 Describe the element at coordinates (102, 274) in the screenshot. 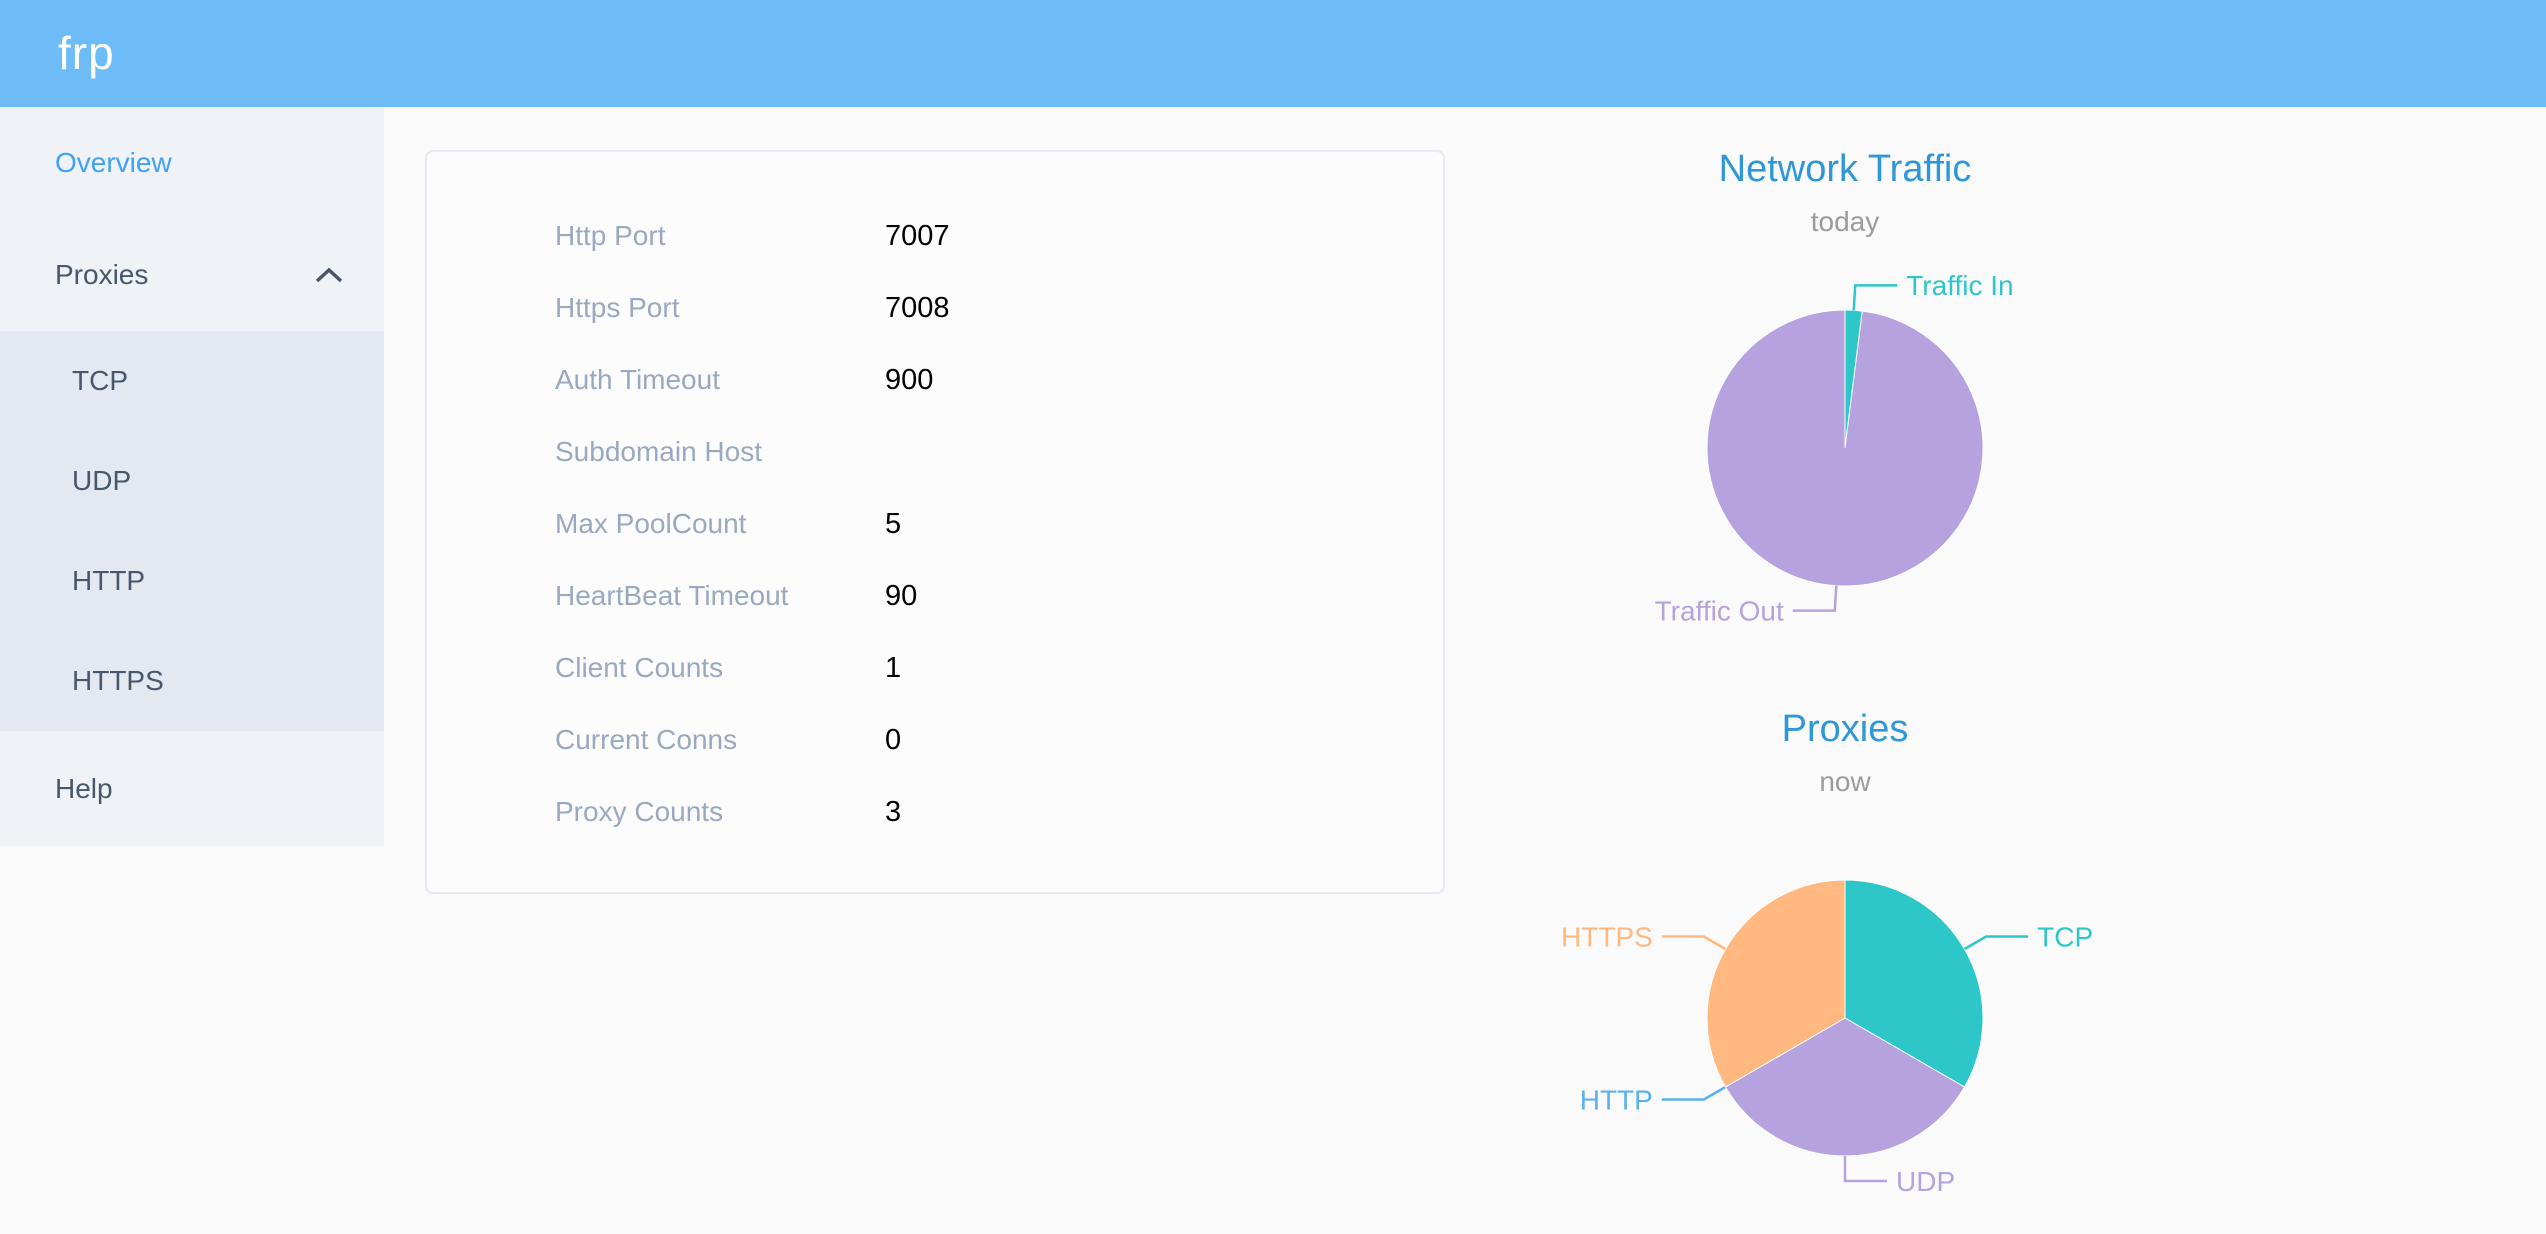

I see `sidebar-item-label: Proxies` at that location.